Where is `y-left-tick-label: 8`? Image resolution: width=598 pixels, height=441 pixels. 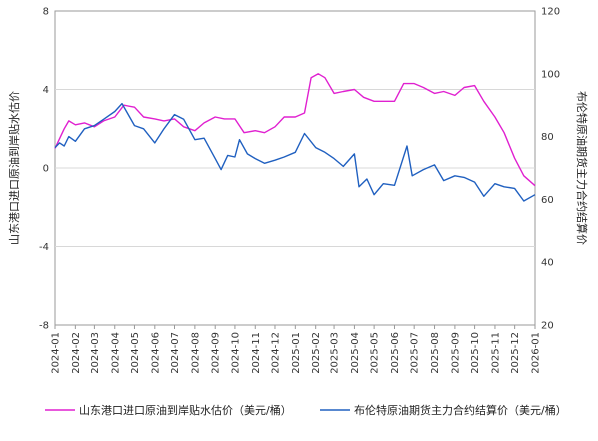 y-left-tick-label: 8 is located at coordinates (46, 12).